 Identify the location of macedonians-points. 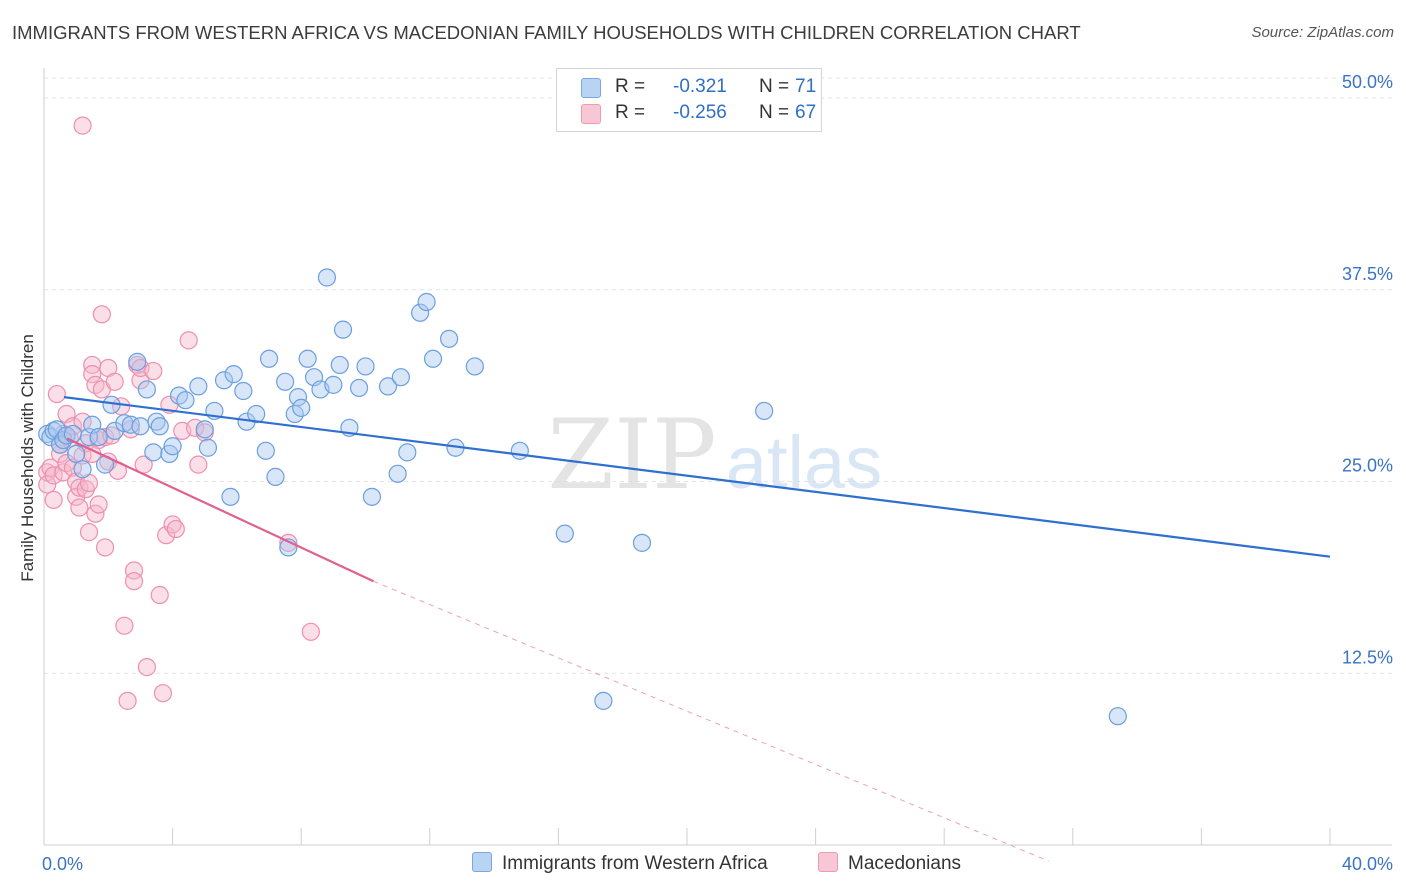
(179, 413).